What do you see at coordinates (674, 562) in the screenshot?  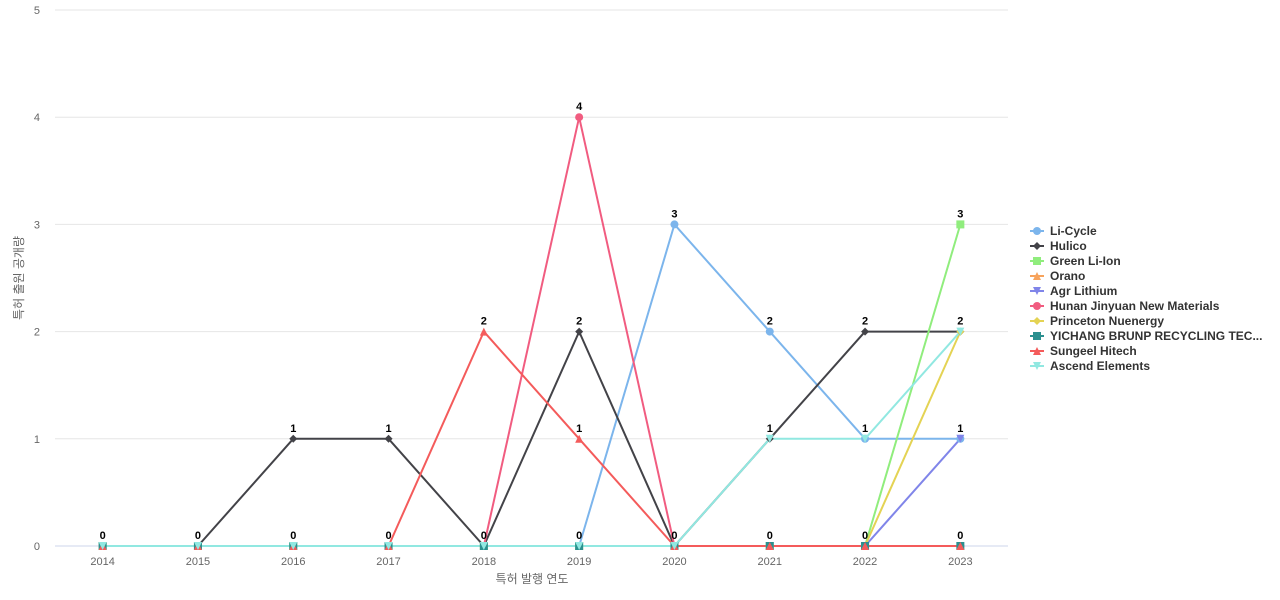 I see `x-tick-label: 2020` at bounding box center [674, 562].